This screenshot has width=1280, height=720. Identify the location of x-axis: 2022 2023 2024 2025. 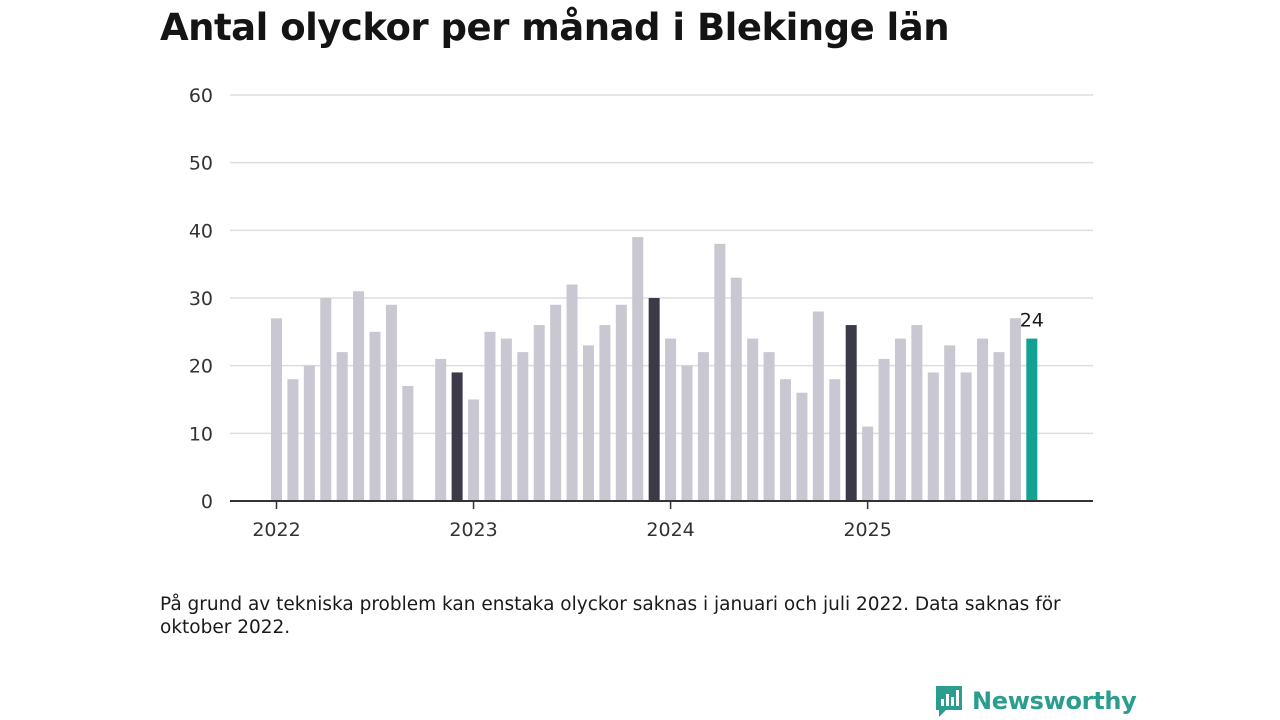
(661, 520).